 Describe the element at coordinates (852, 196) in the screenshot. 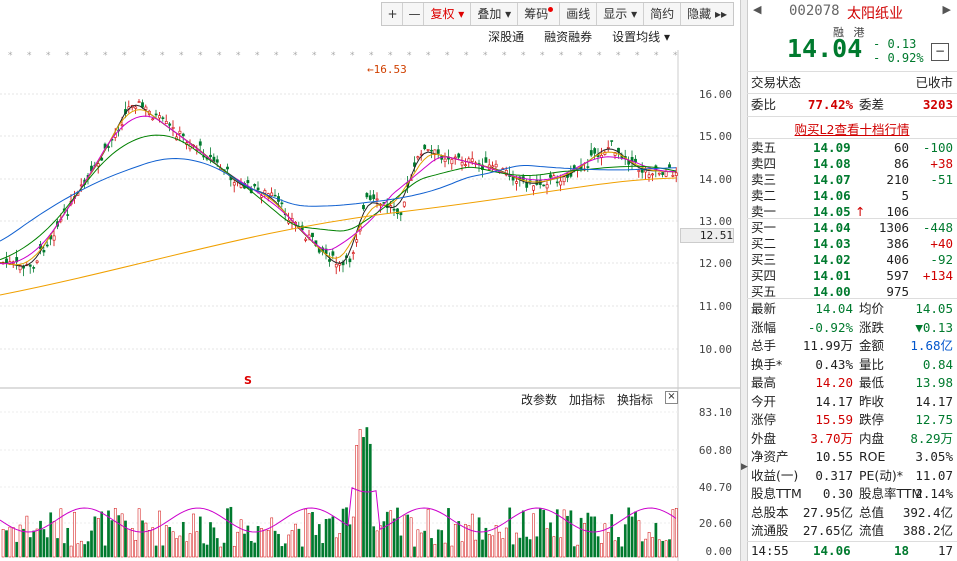

I see `ask-row: 卖二 14.06 5` at that location.